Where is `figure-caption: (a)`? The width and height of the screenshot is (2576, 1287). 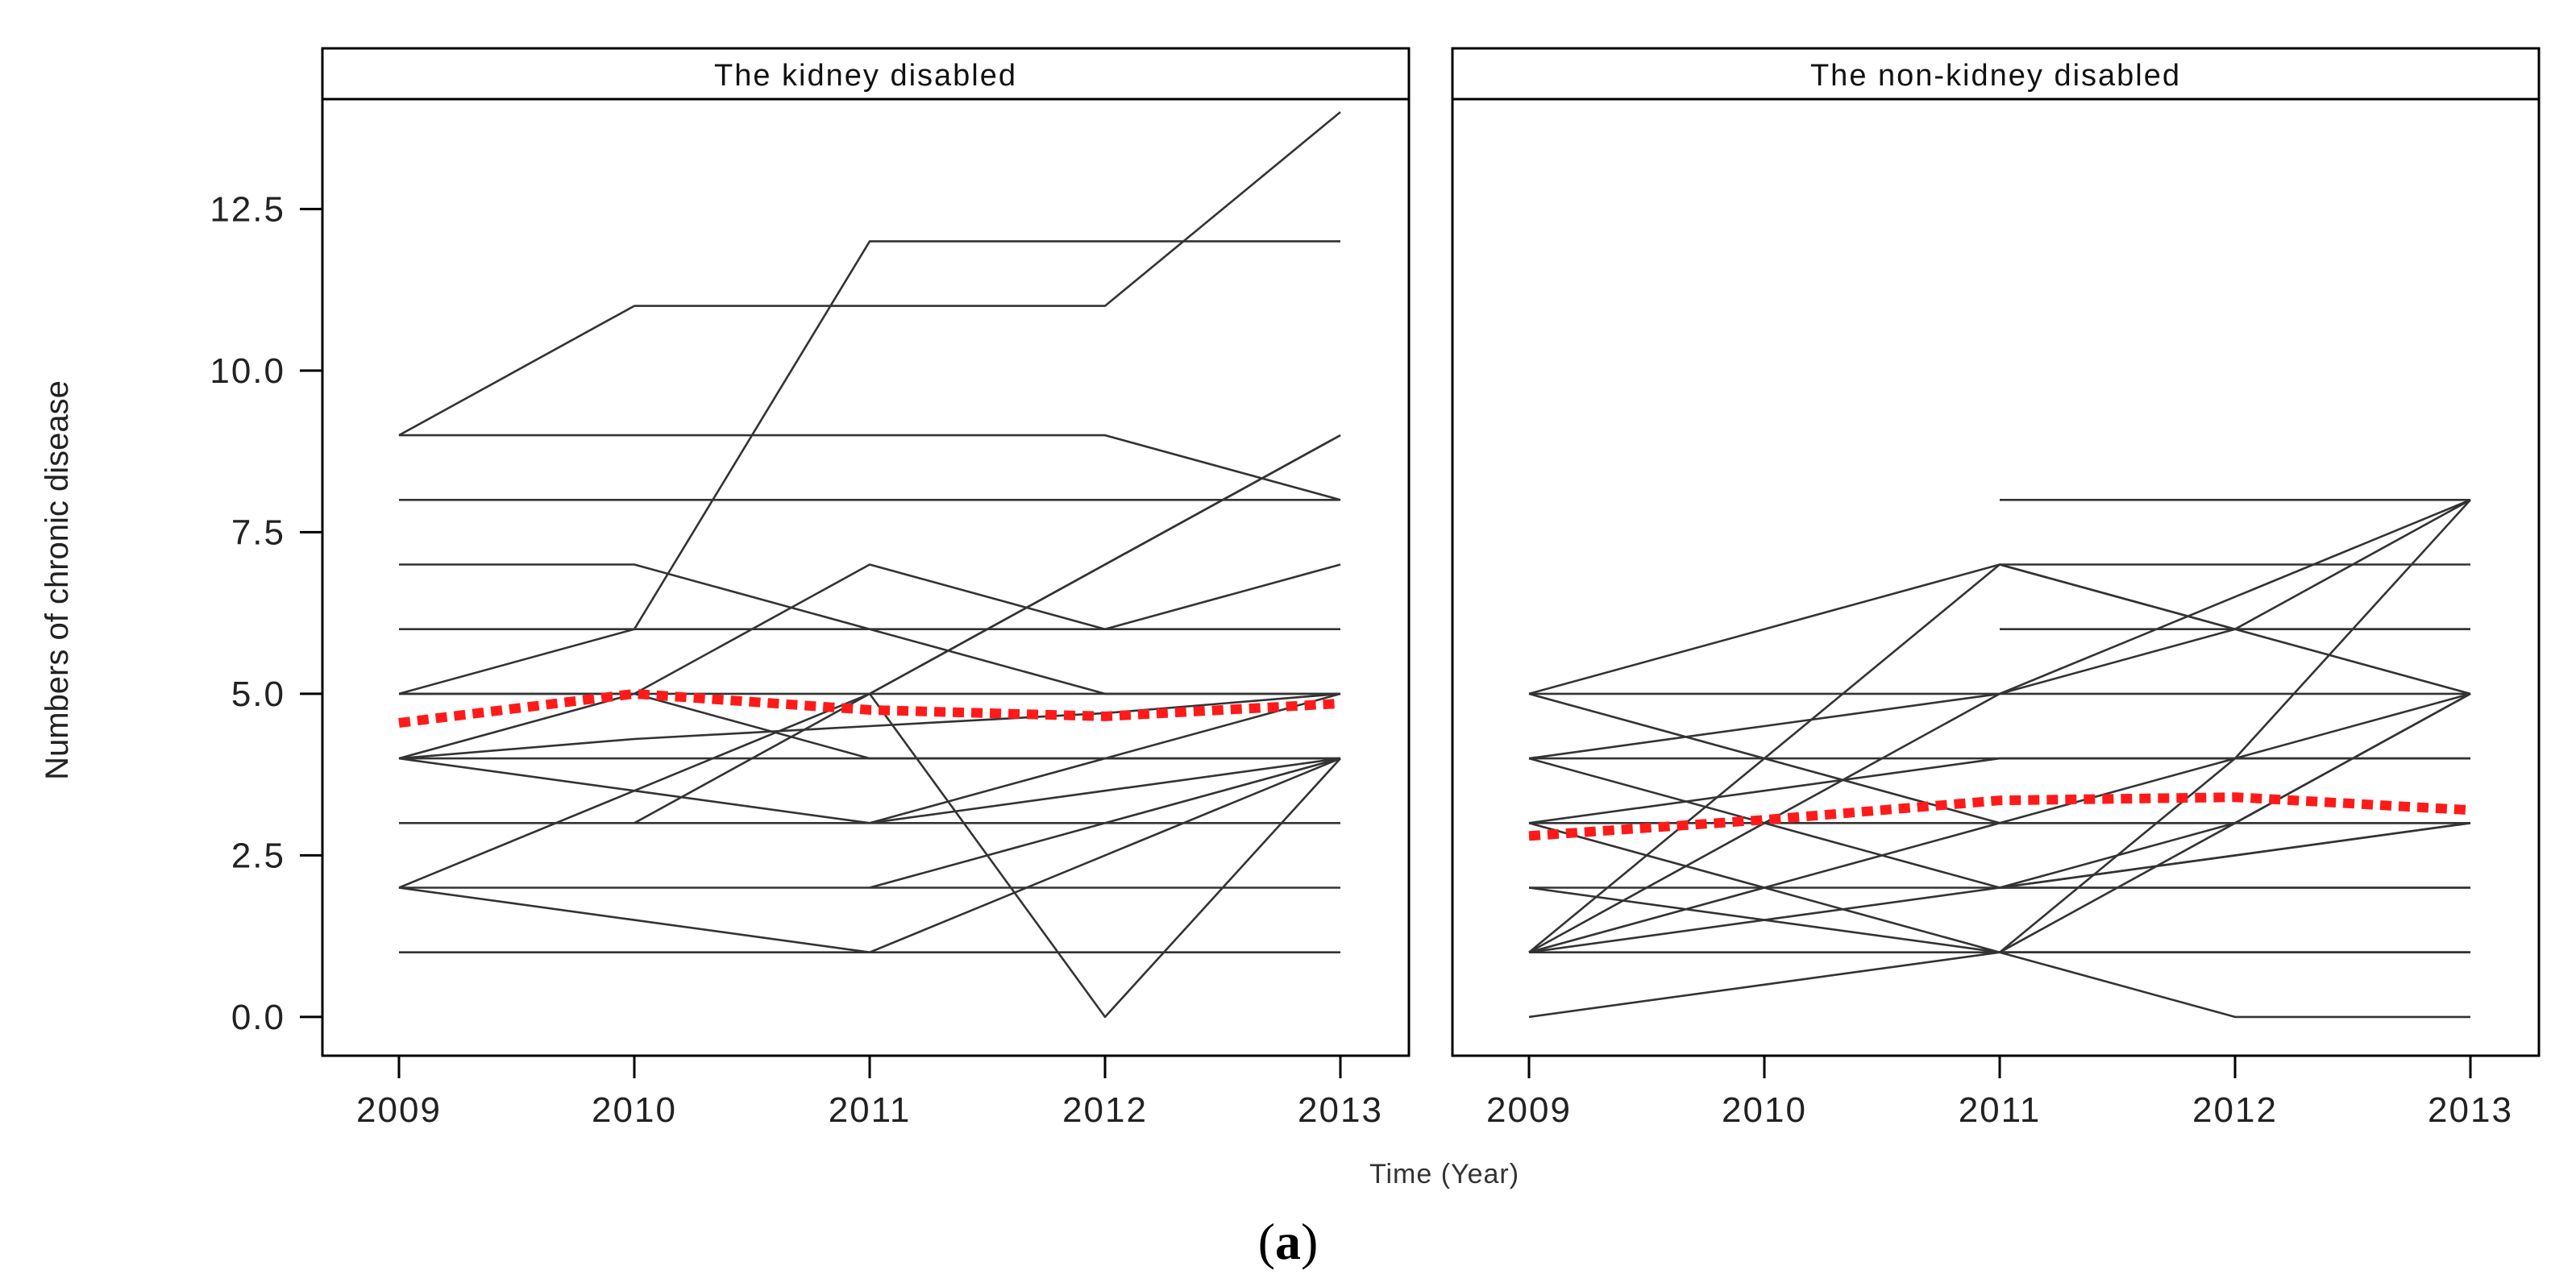 figure-caption: (a) is located at coordinates (1288, 1241).